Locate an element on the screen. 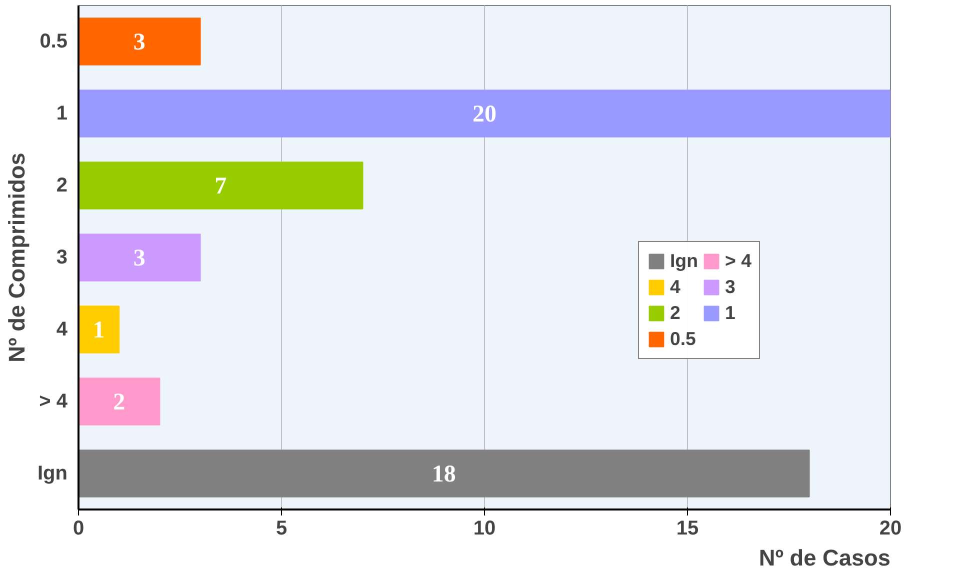 The image size is (963, 581). y-tick-label: > 4 is located at coordinates (53, 401).